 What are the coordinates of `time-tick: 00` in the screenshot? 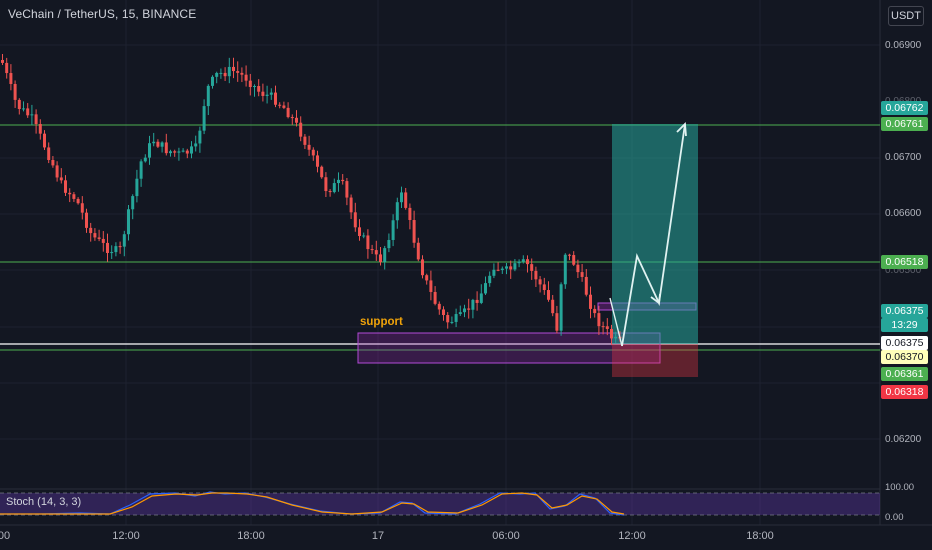 It's located at (5, 536).